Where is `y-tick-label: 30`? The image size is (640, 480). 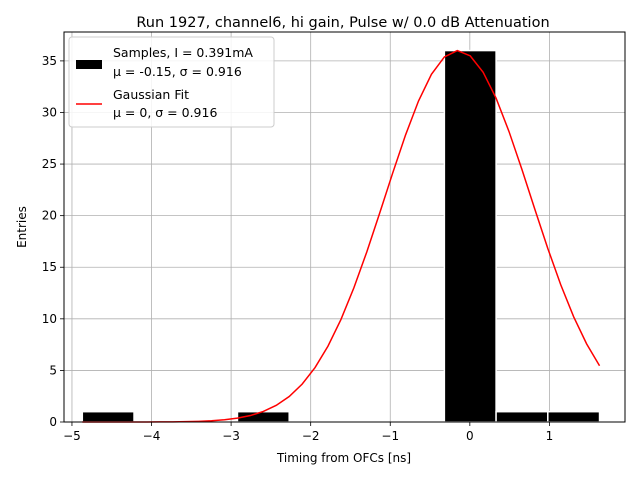 y-tick-label: 30 is located at coordinates (49, 112).